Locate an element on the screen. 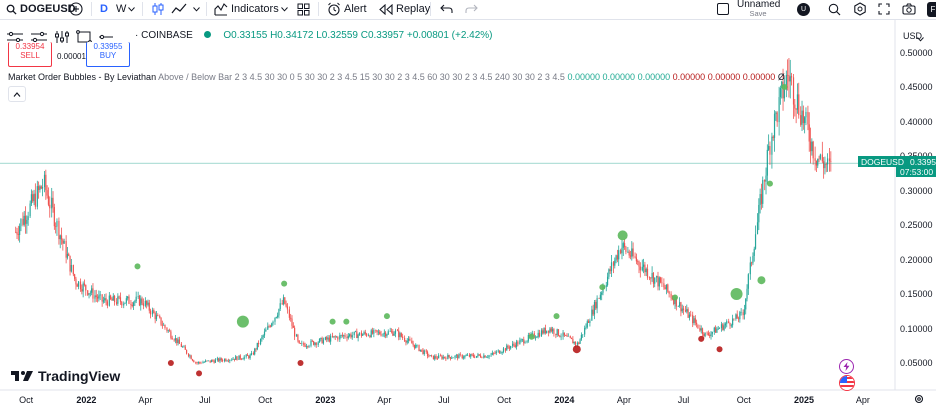 This screenshot has width=936, height=407. compare-button is located at coordinates (76, 9).